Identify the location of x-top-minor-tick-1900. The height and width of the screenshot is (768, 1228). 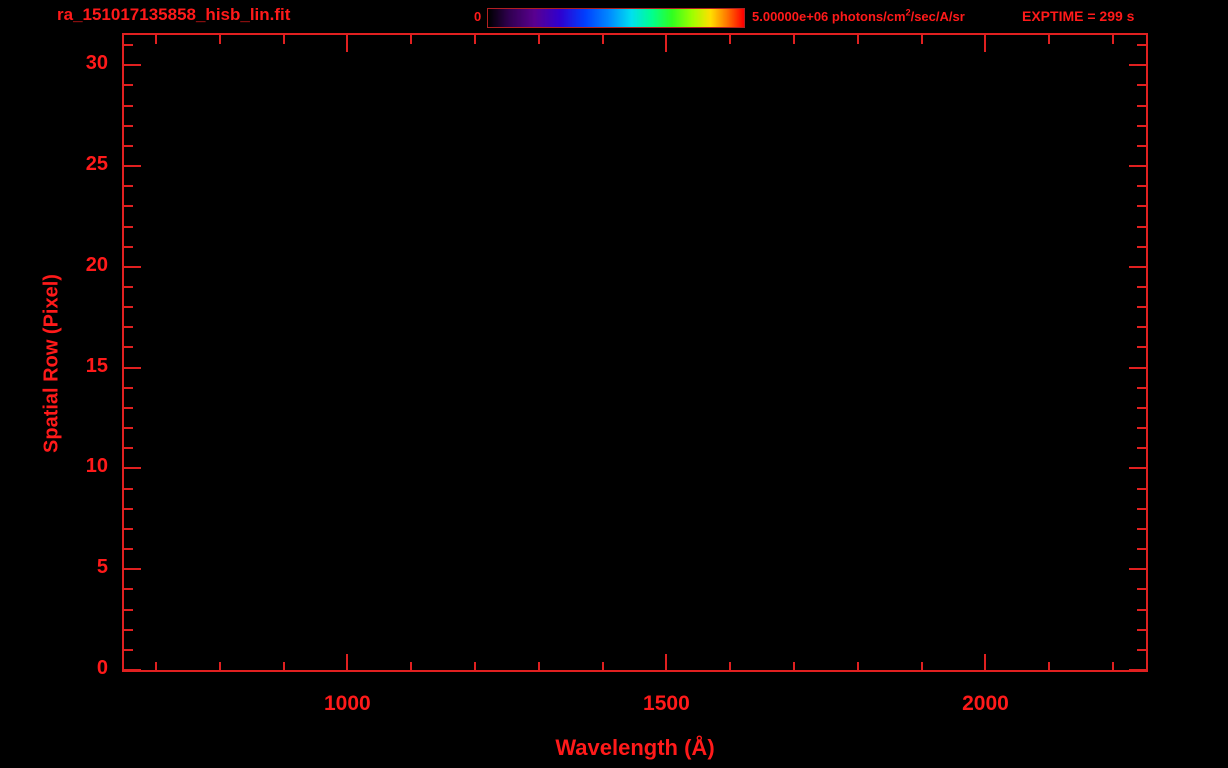
(922, 39).